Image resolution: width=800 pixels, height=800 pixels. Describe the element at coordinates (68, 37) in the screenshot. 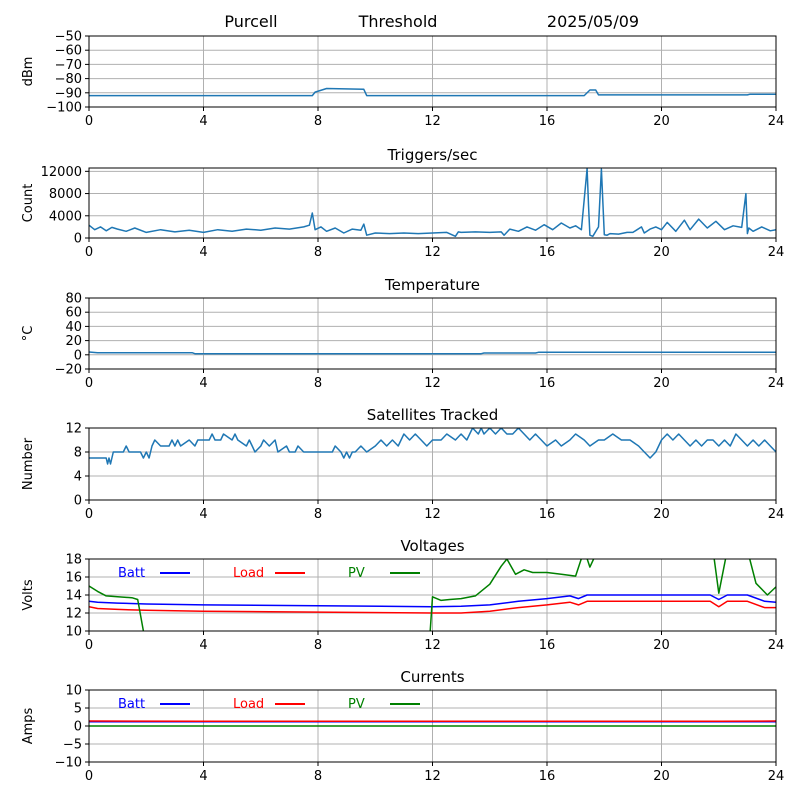

I see `y-tick-label: −50` at that location.